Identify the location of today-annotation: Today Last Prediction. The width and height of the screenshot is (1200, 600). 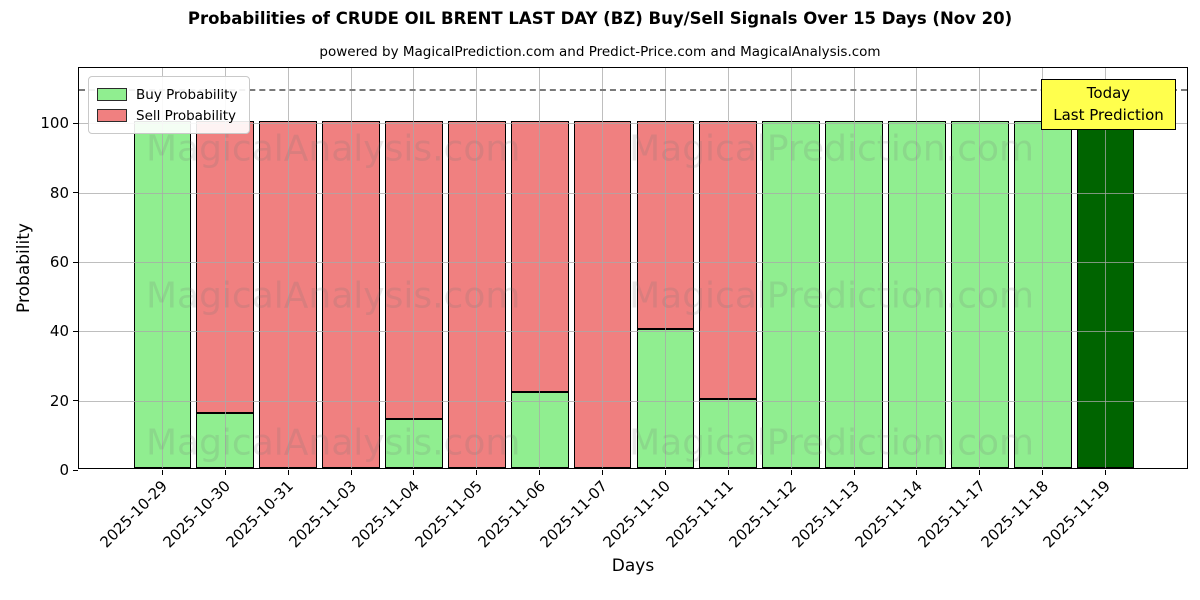
(1108, 104).